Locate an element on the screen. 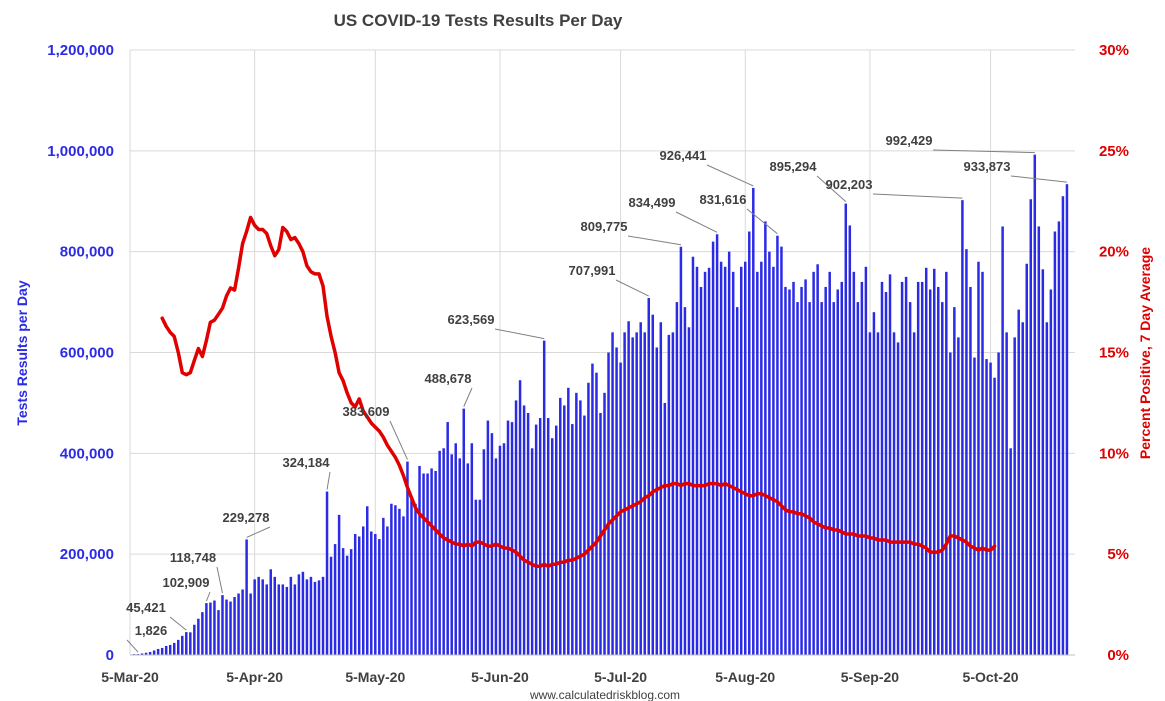  y-tick-label: 1,200,000 is located at coordinates (80, 50).